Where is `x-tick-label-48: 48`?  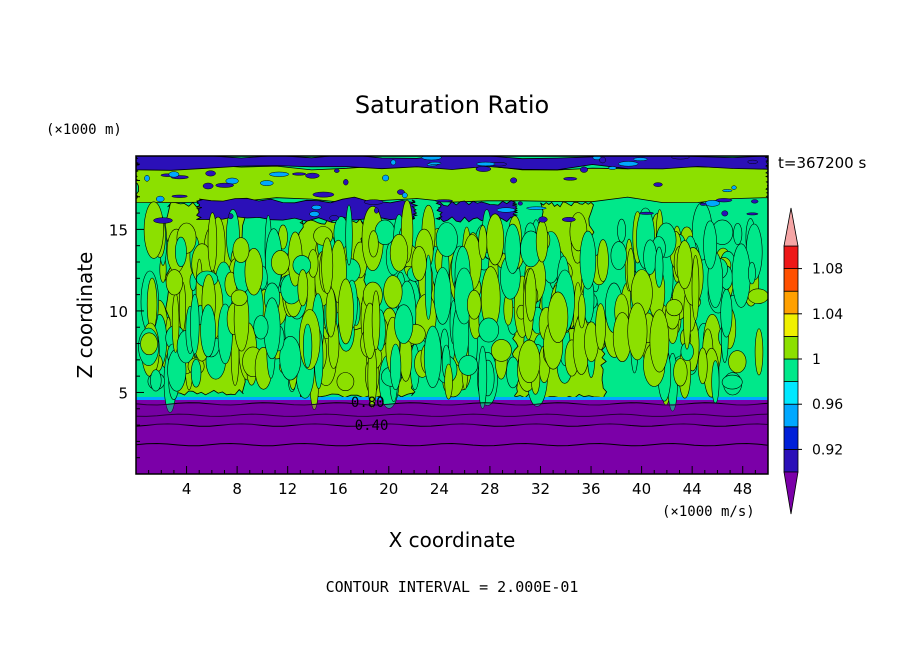 x-tick-label-48: 48 is located at coordinates (742, 489).